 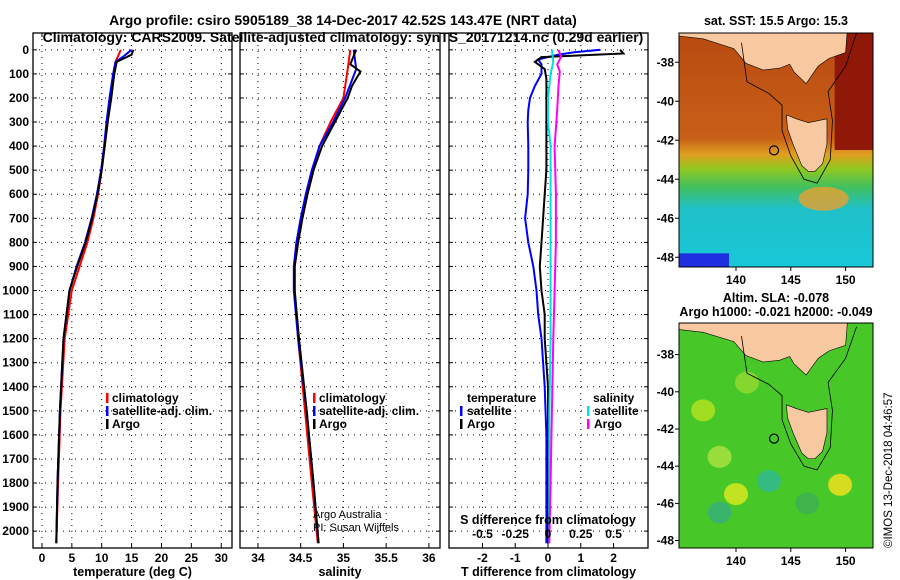 I want to click on x-tick-label: 15, so click(x=132, y=558).